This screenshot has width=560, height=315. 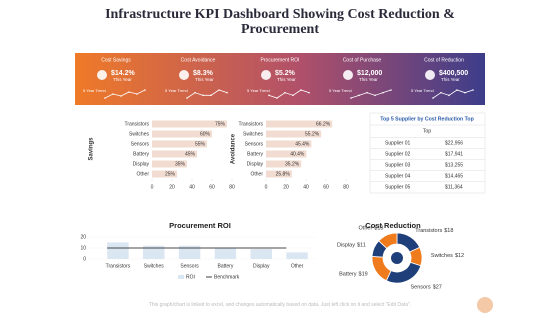 What do you see at coordinates (444, 60) in the screenshot?
I see `kpi-label: Cost of Reduction` at bounding box center [444, 60].